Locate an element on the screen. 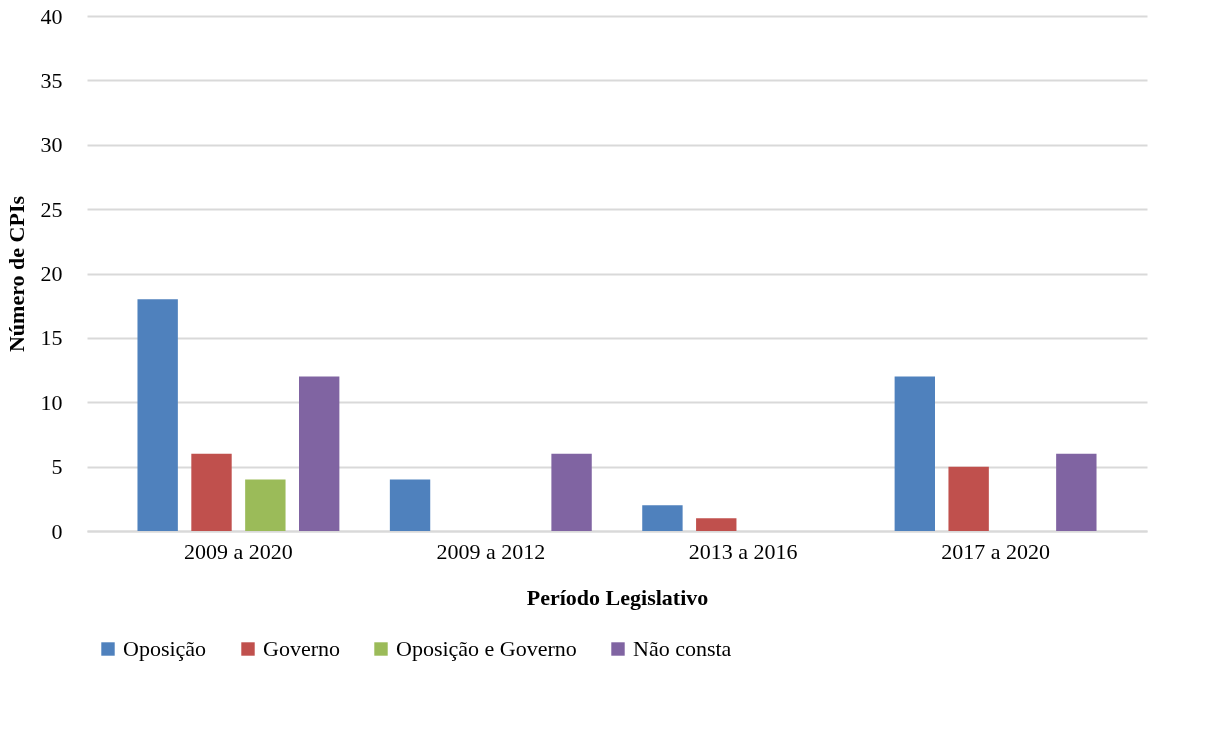 This screenshot has height=729, width=1206. legend-label: Oposição e Governo is located at coordinates (486, 648).